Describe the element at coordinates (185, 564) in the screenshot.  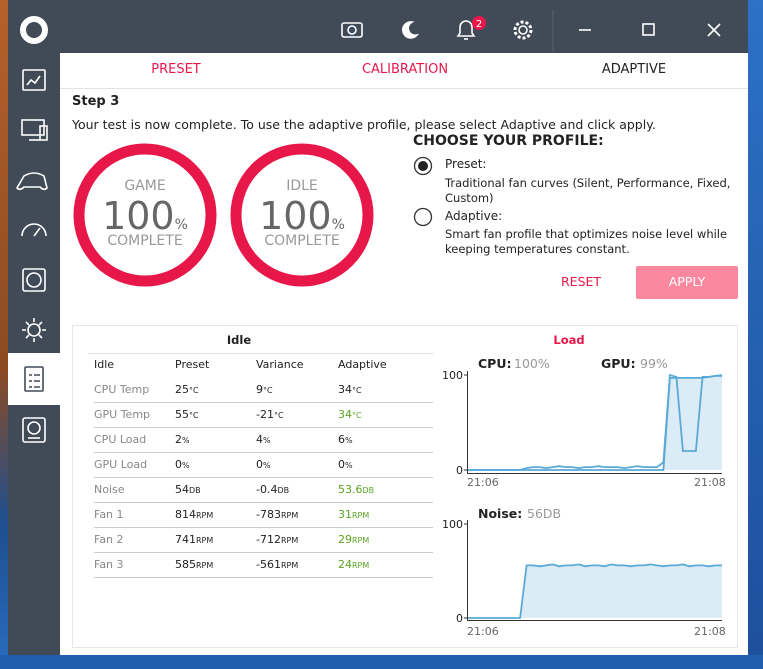
I see `cell-value: 585` at that location.